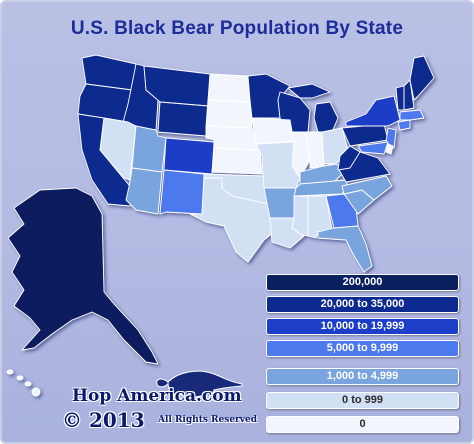 This screenshot has height=444, width=474. Describe the element at coordinates (233, 138) in the screenshot. I see `state-nebraska` at that location.